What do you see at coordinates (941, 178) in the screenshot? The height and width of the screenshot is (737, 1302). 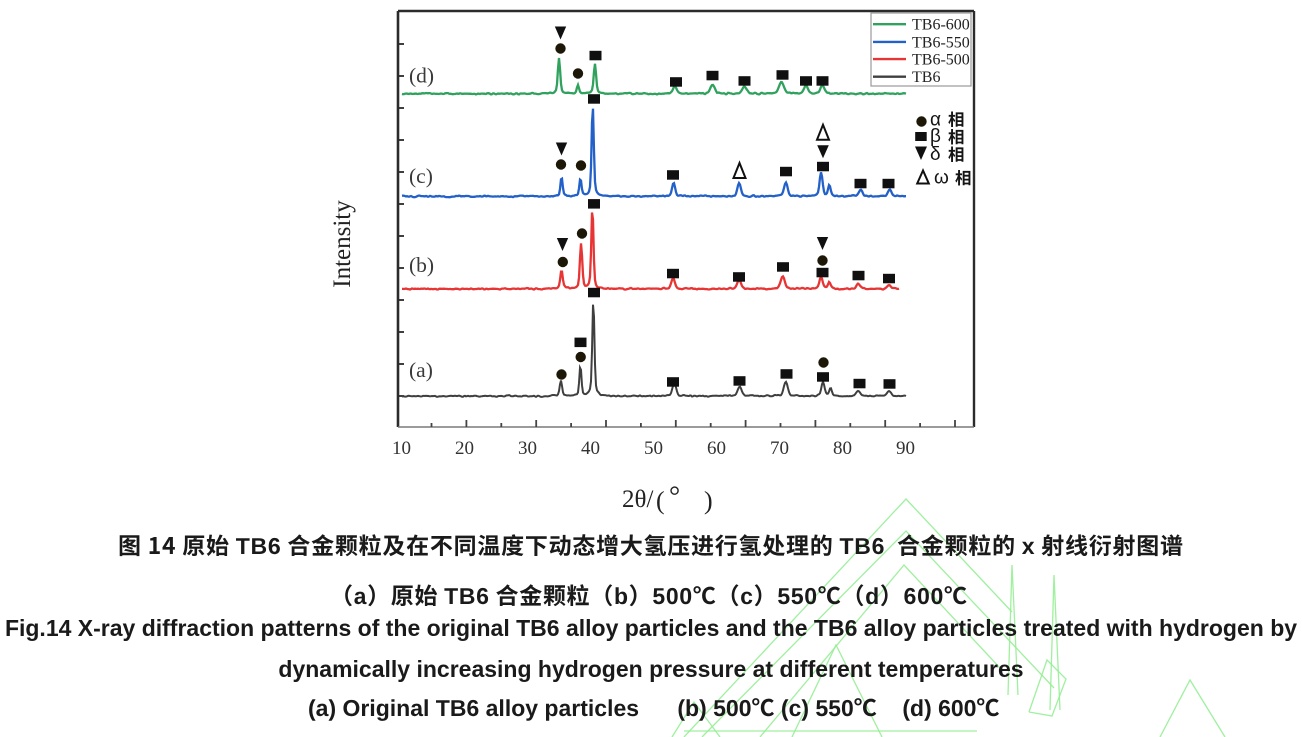 I see `svg-text: ω` at bounding box center [941, 178].